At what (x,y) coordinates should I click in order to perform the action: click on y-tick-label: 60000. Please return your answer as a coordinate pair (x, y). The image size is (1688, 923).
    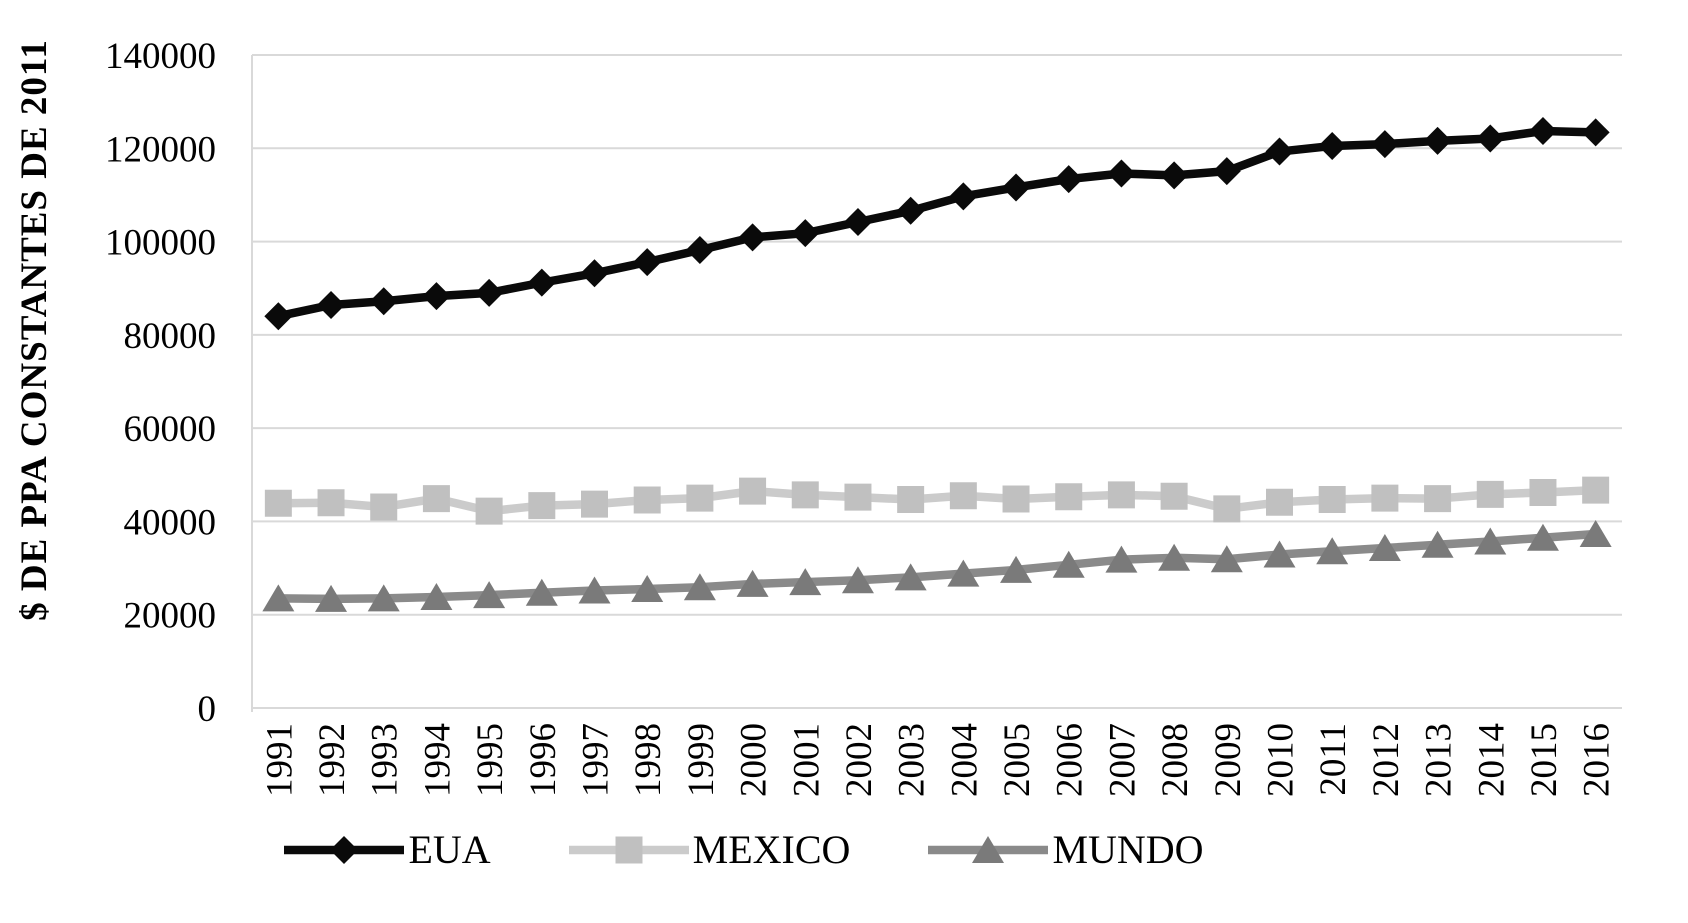
    Looking at the image, I should click on (170, 429).